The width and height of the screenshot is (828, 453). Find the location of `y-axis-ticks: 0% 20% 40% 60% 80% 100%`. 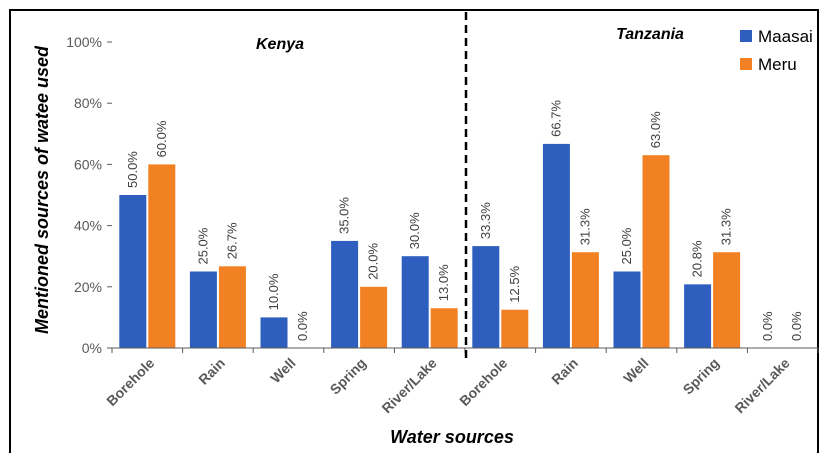

y-axis-ticks: 0% 20% 40% 60% 80% 100% is located at coordinates (89, 195).